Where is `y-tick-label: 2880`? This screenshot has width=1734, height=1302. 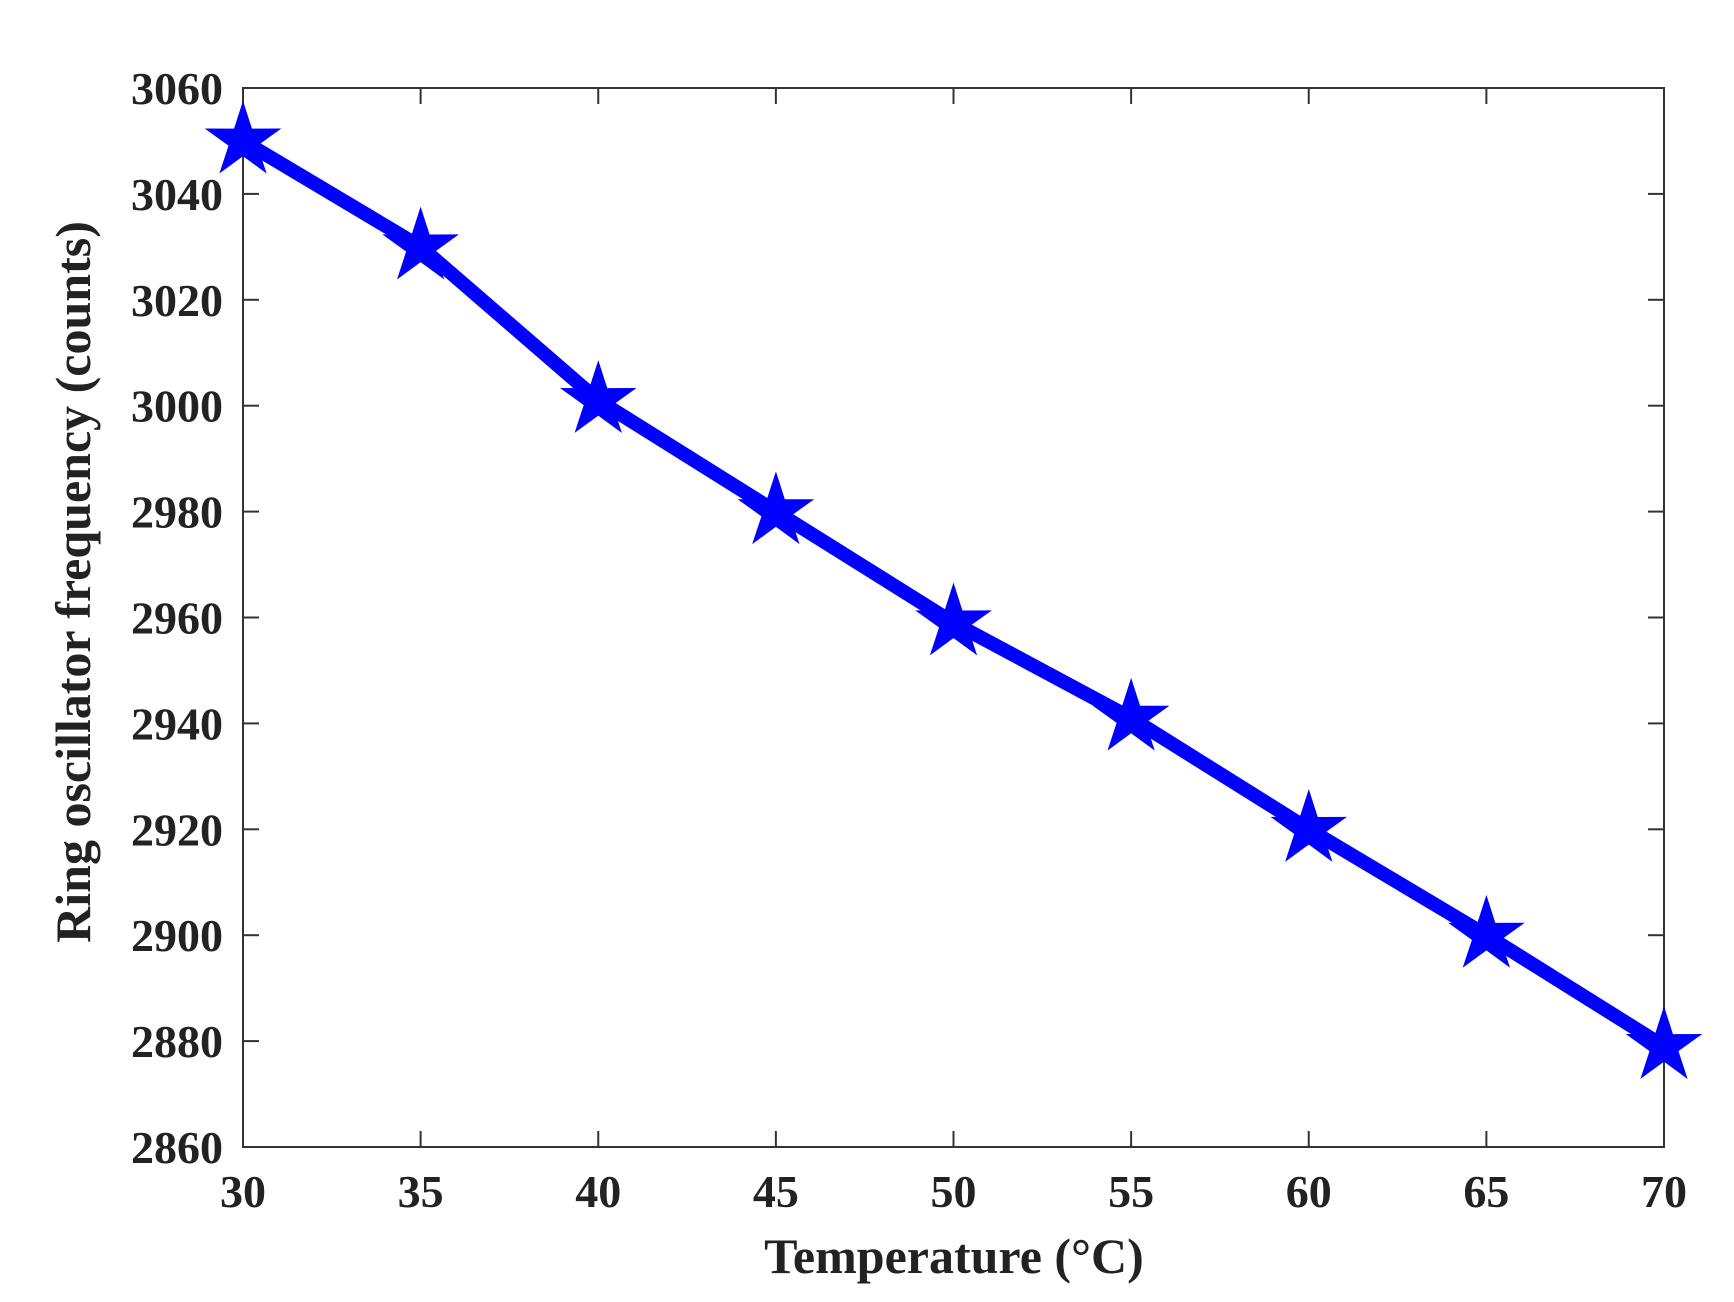 y-tick-label: 2880 is located at coordinates (177, 1041).